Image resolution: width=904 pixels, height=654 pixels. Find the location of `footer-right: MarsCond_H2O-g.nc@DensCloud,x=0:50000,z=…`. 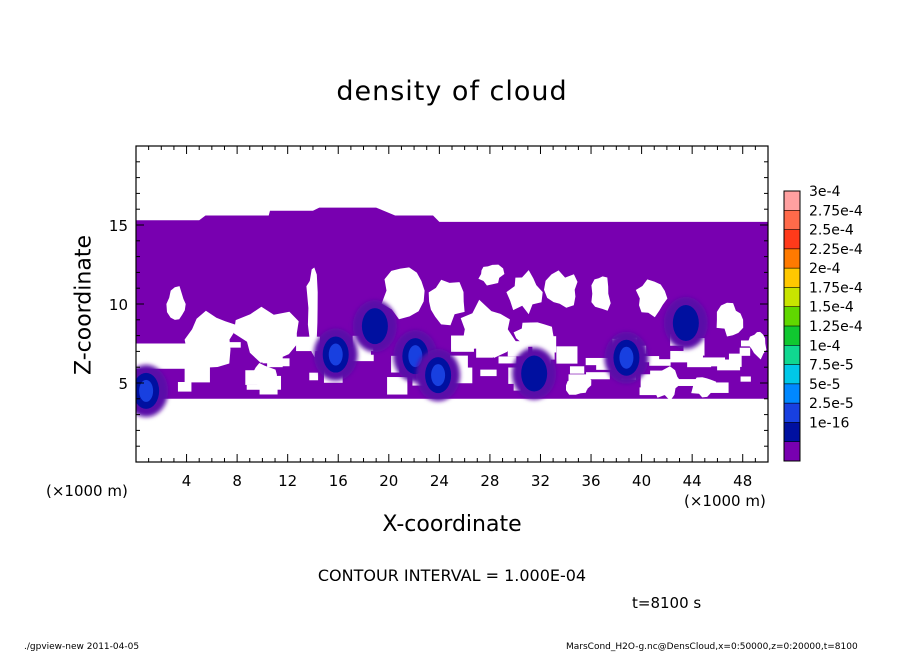

footer-right: MarsCond_H2O-g.nc@DensCloud,x=0:50000,z=… is located at coordinates (712, 647).